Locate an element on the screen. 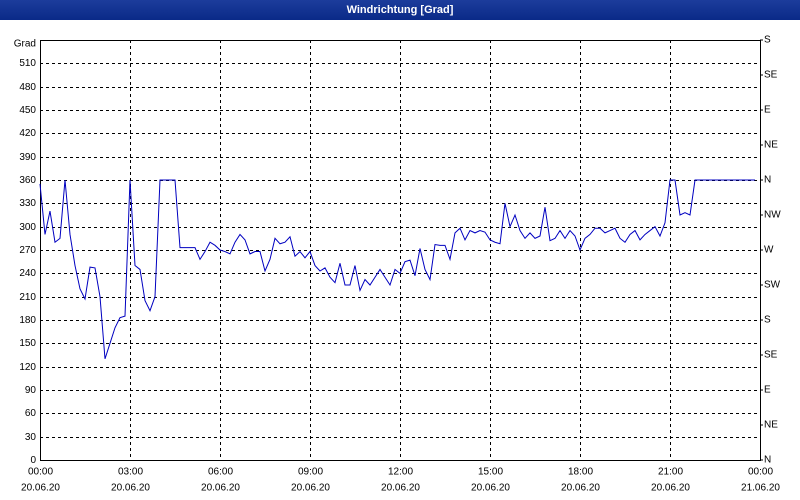  y-tick-label: 0 is located at coordinates (33, 460).